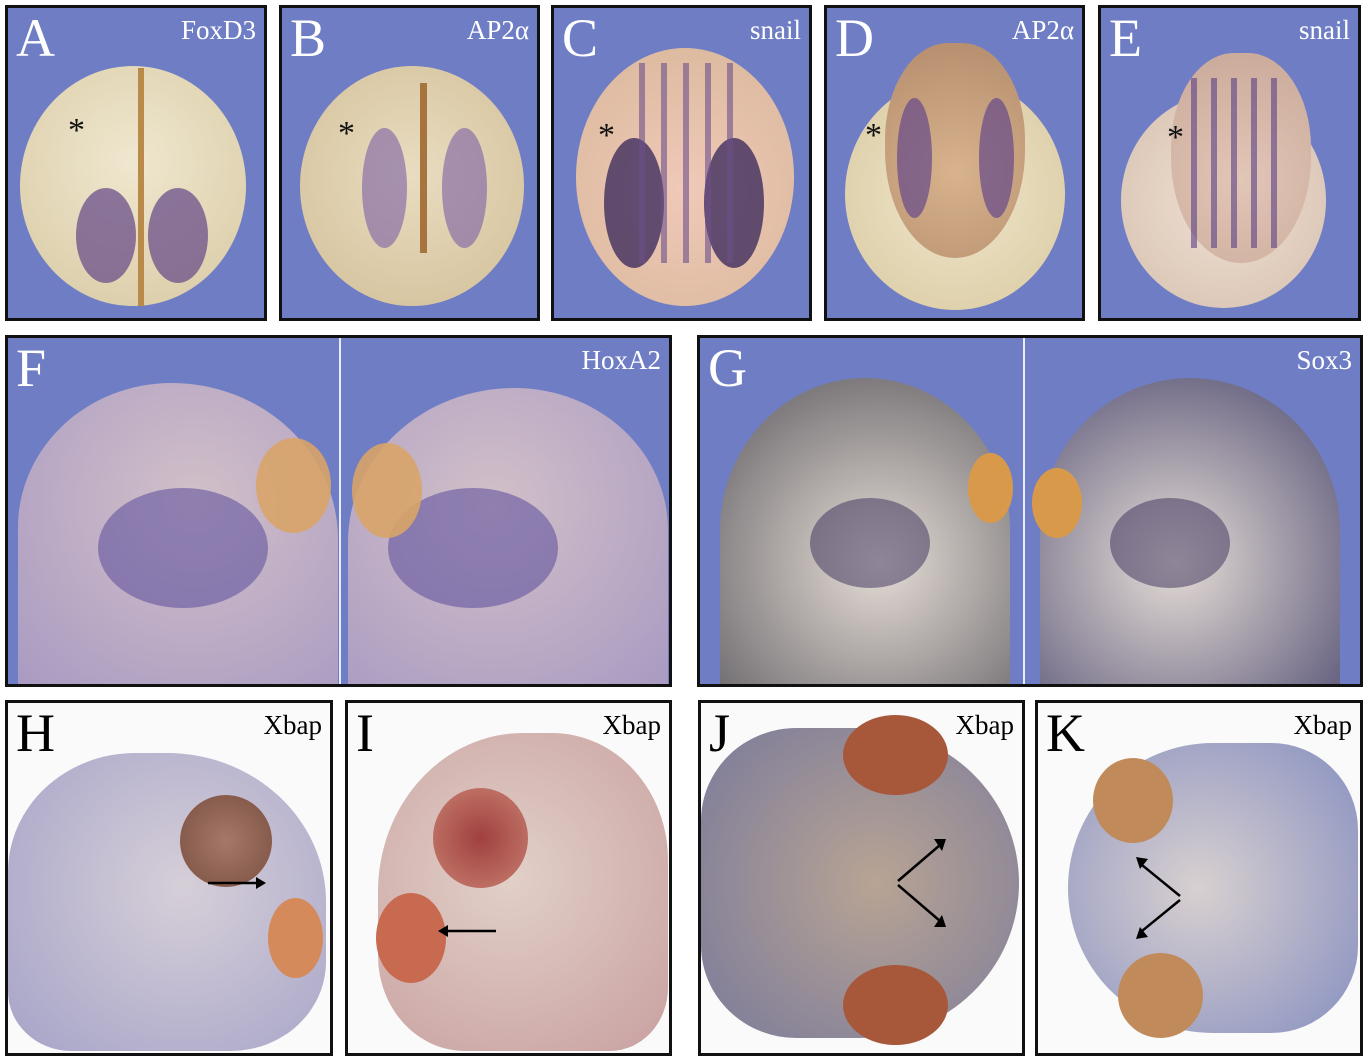 This screenshot has height=1059, width=1367. What do you see at coordinates (954, 163) in the screenshot?
I see `panel-d: * D AP2α` at bounding box center [954, 163].